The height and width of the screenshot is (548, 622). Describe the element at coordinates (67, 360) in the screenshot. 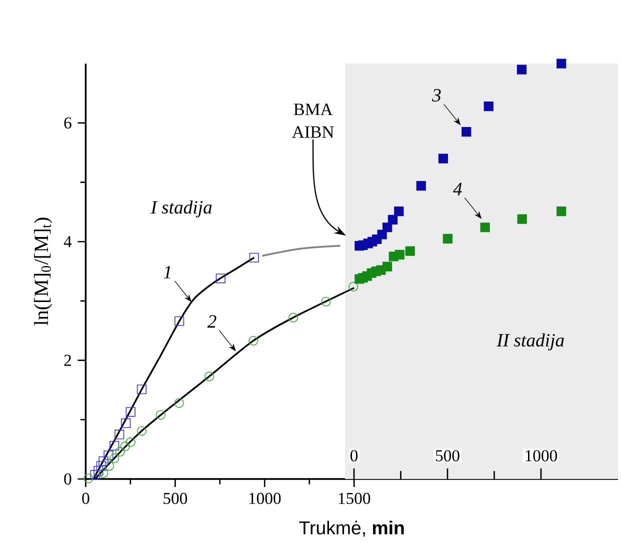

I see `y-tick-label: 2` at that location.